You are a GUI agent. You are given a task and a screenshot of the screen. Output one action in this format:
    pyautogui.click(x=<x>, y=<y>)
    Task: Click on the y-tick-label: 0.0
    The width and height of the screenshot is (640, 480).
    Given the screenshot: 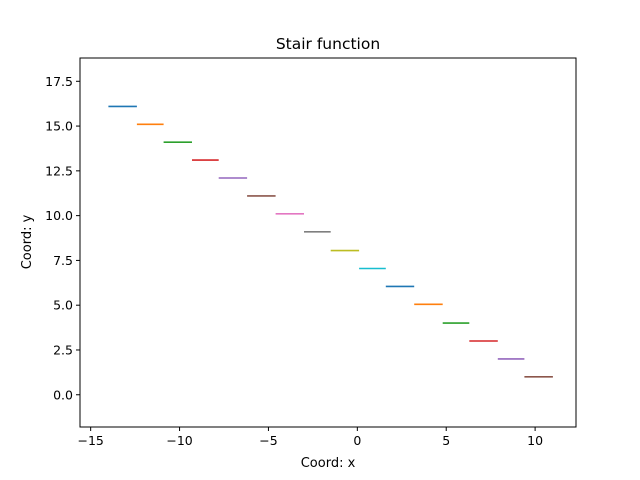 What is the action you would take?
    pyautogui.click(x=63, y=394)
    